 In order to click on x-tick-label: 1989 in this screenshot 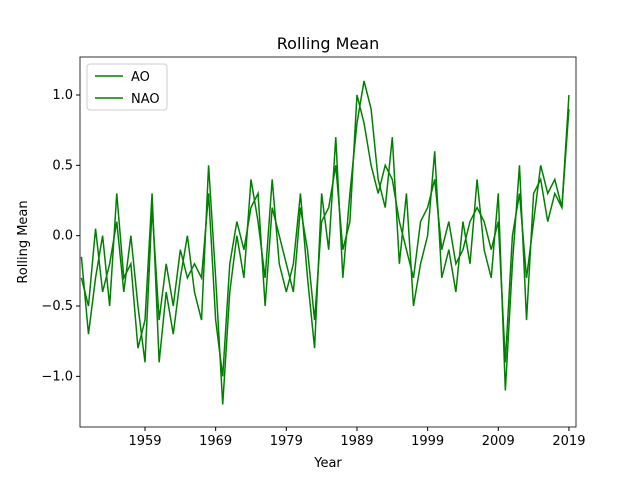, I will do `click(356, 441)`.